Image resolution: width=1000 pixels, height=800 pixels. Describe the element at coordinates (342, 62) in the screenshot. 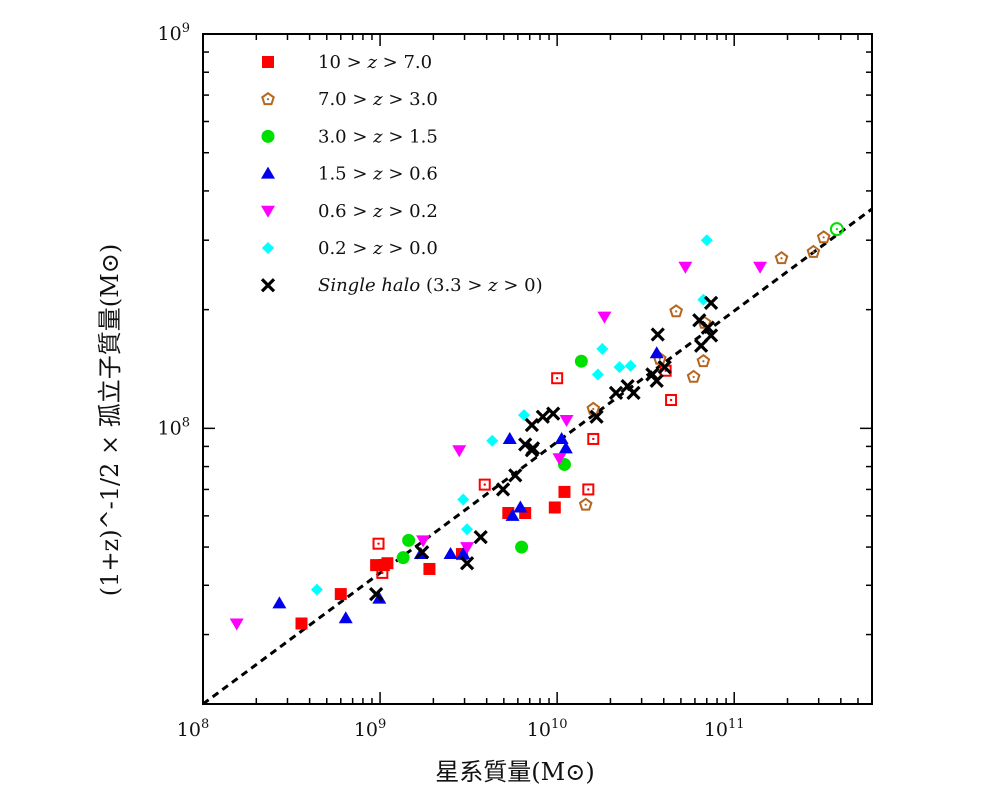

I see `legend-label-part: 10 >` at that location.